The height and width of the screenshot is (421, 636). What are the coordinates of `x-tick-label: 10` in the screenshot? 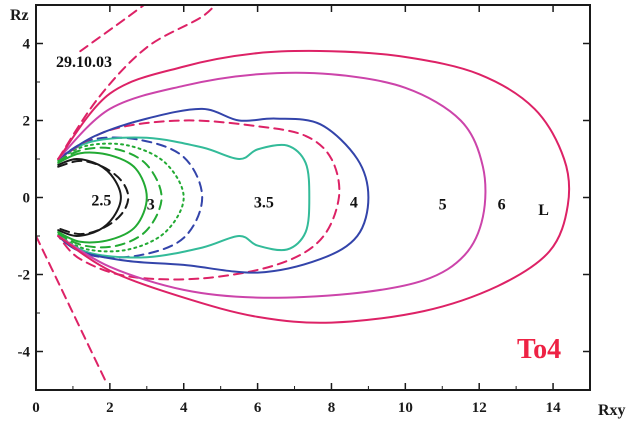 It's located at (405, 408).